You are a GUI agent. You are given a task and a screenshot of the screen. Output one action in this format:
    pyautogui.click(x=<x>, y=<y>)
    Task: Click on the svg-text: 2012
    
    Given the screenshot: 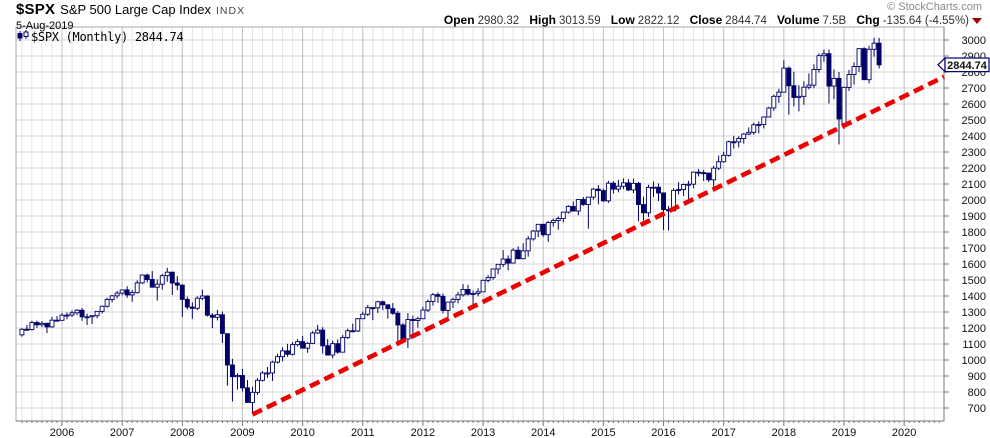 What is the action you would take?
    pyautogui.click(x=423, y=432)
    